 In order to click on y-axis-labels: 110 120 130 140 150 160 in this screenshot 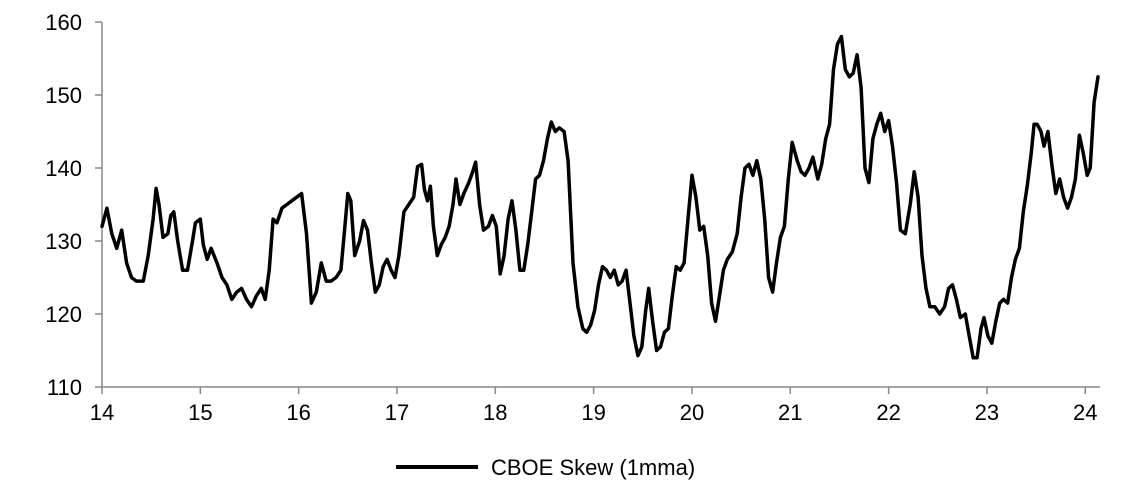, I will do `click(63, 205)`.